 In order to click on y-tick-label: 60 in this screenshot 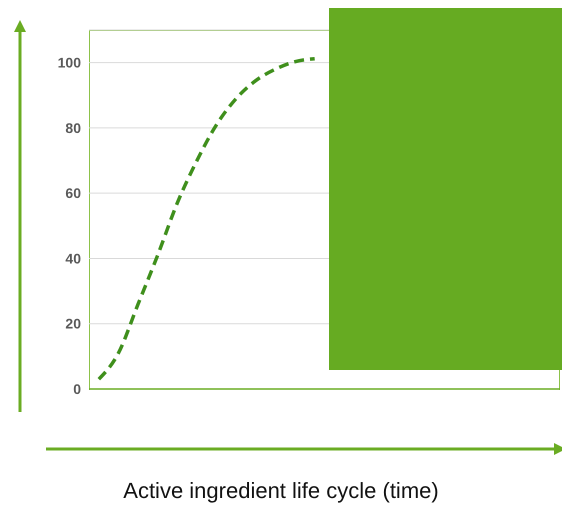, I will do `click(73, 193)`.